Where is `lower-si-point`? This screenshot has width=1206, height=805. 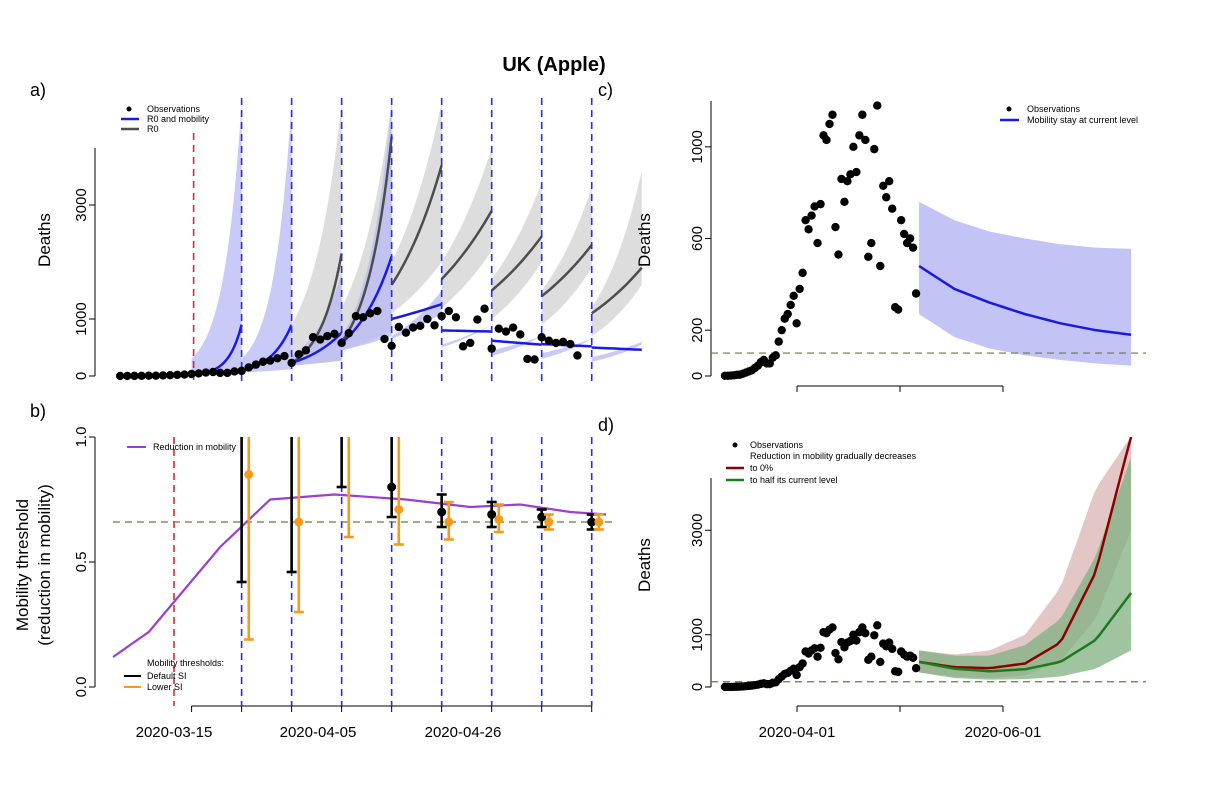 lower-si-point is located at coordinates (599, 522).